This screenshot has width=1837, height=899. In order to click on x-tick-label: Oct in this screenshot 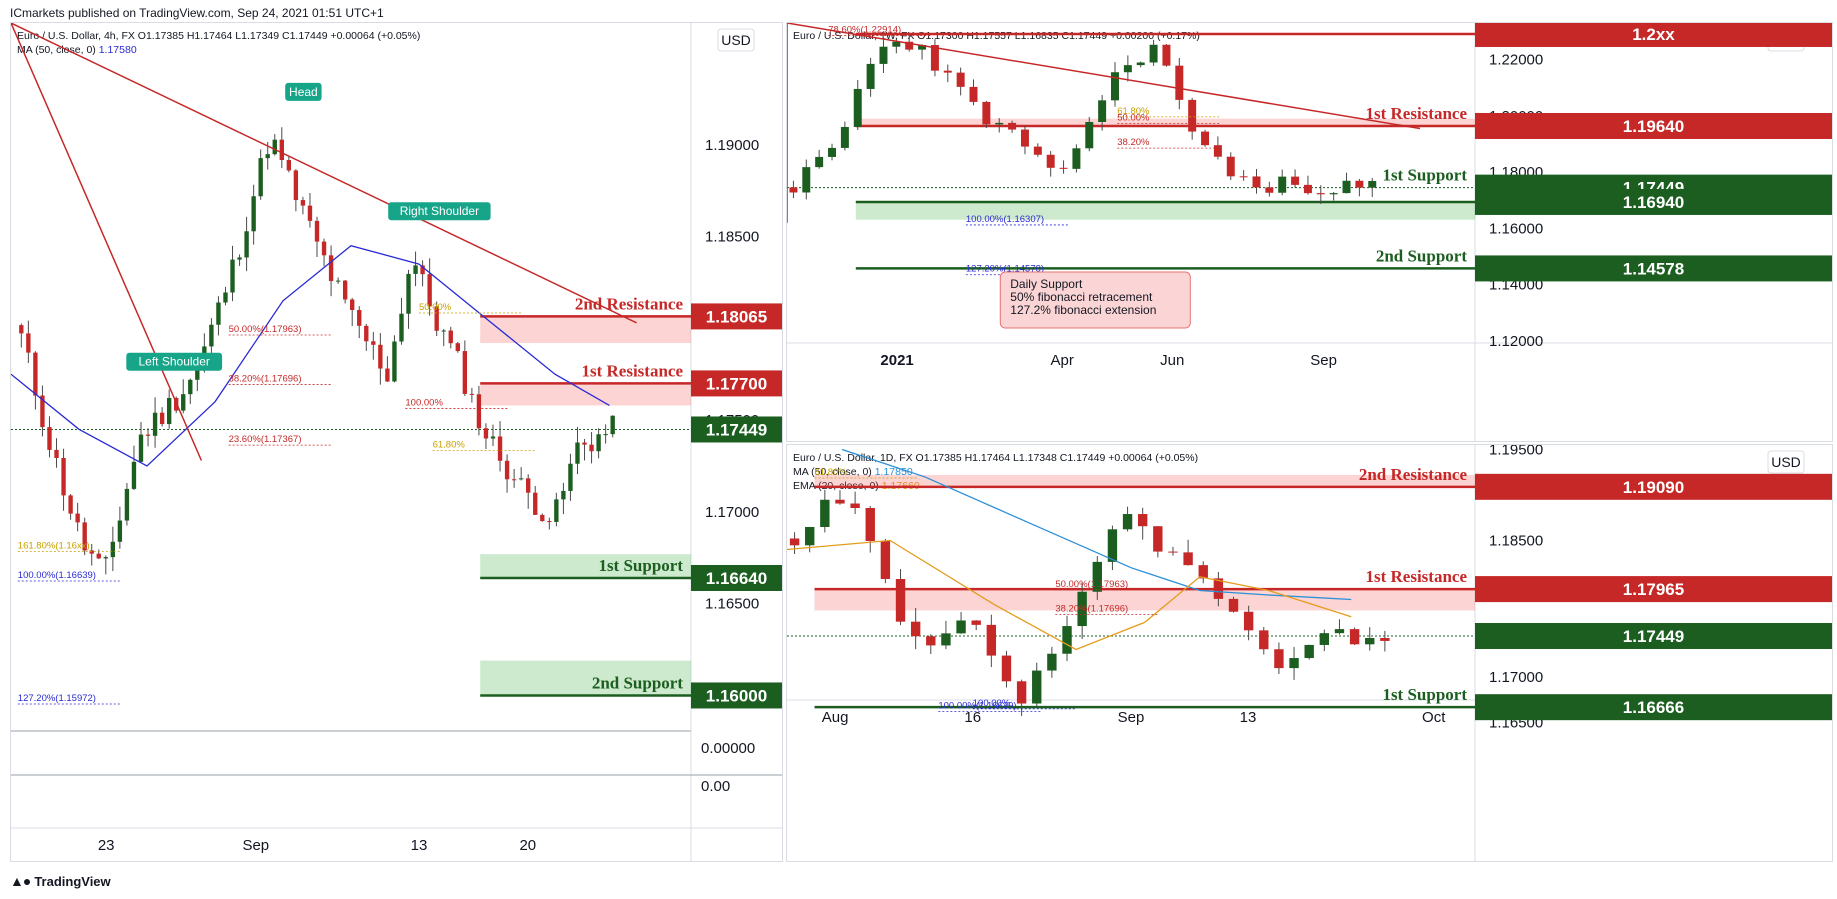, I will do `click(1434, 717)`.